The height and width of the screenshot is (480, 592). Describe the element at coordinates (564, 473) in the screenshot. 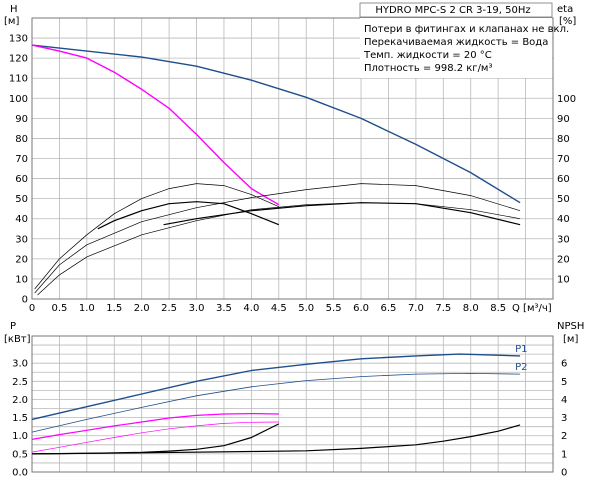

I see `npsh-tick-label: 0` at that location.